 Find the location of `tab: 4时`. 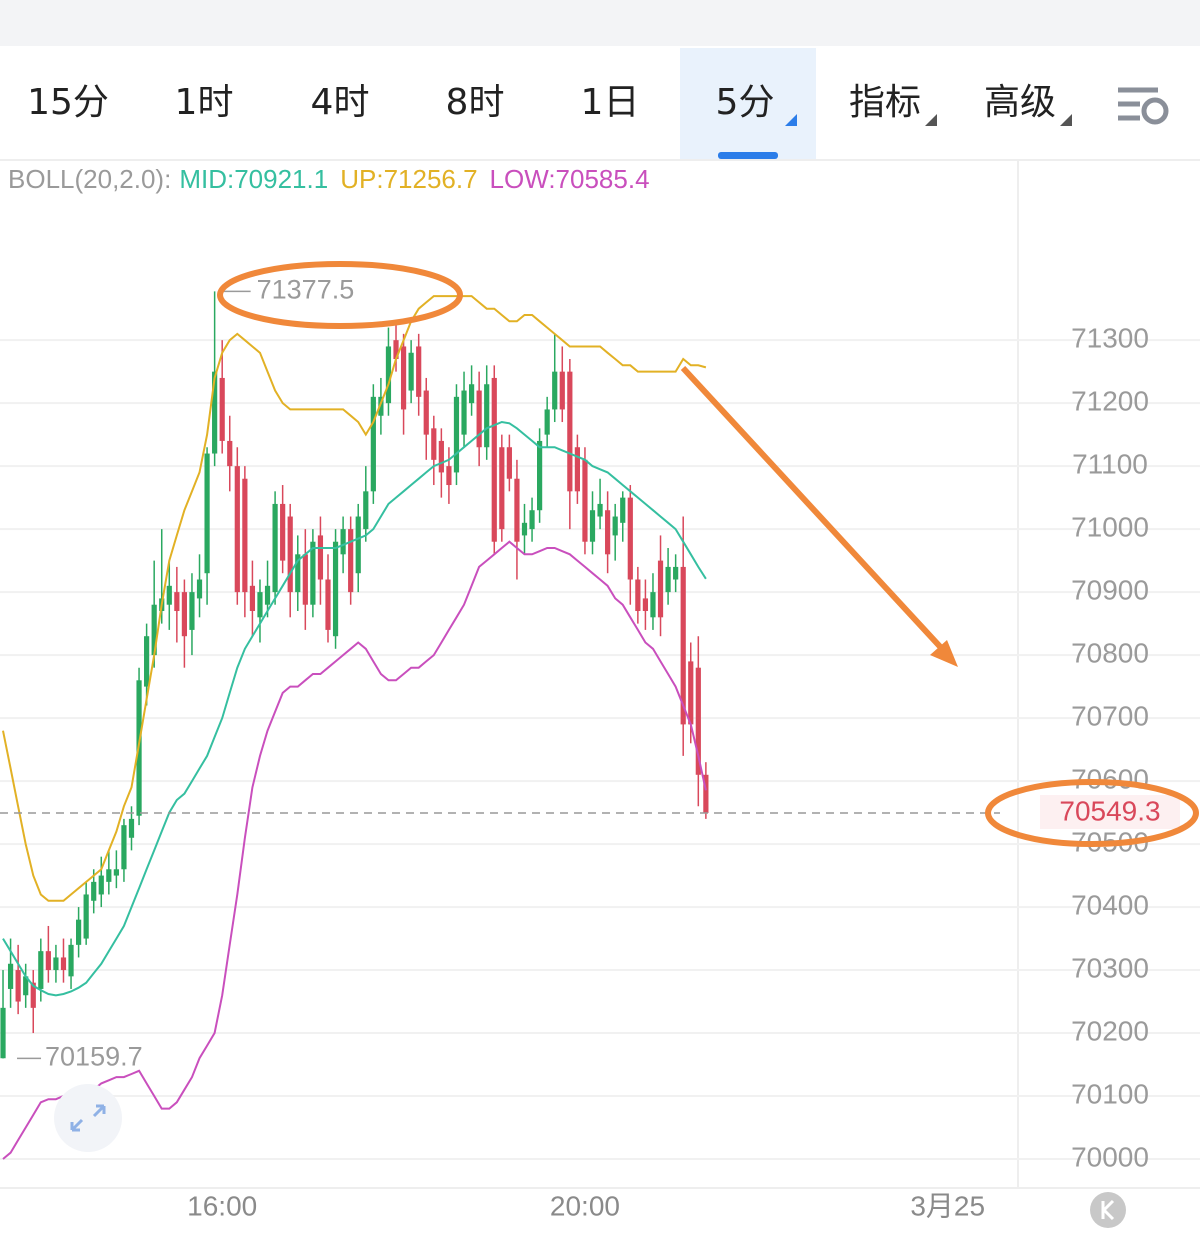

tab: 4时 is located at coordinates (340, 102).